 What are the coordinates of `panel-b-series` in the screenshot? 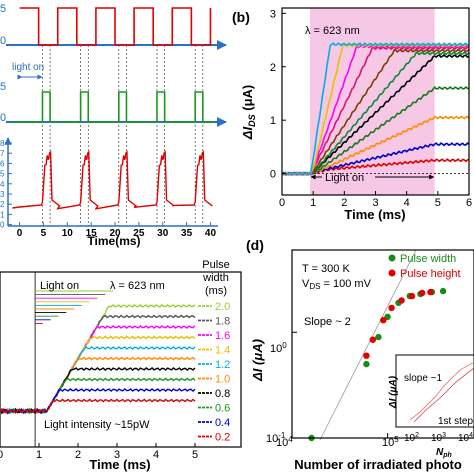 It's located at (375, 109).